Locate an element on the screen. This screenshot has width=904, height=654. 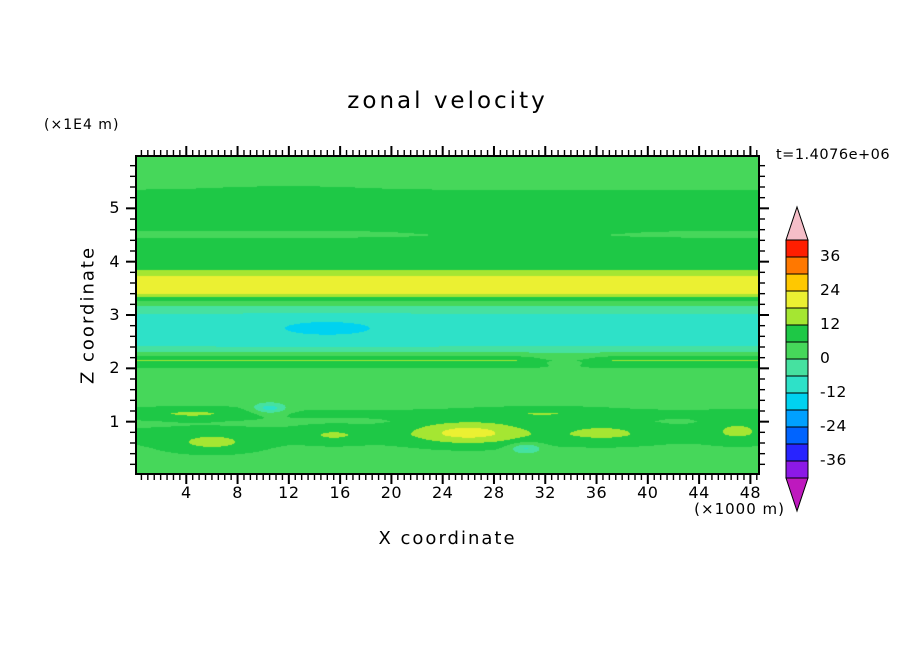
colorbar-tick-label: 0 is located at coordinates (825, 358).